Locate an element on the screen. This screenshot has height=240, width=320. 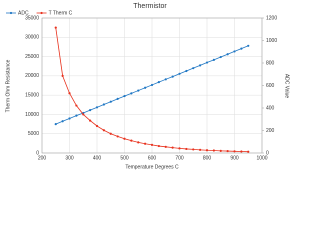
y2-tick-label: 200 is located at coordinates (270, 131).